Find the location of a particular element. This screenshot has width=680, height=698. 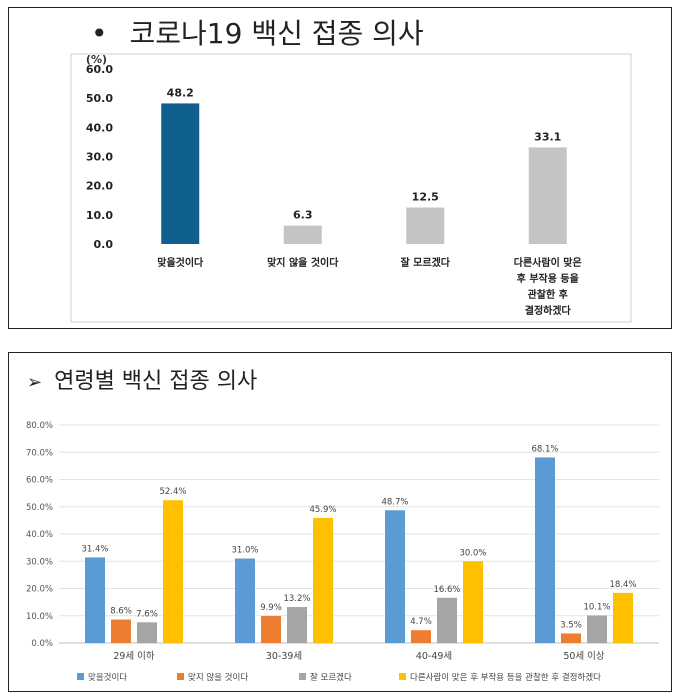

data-label: 8.6% is located at coordinates (121, 612).